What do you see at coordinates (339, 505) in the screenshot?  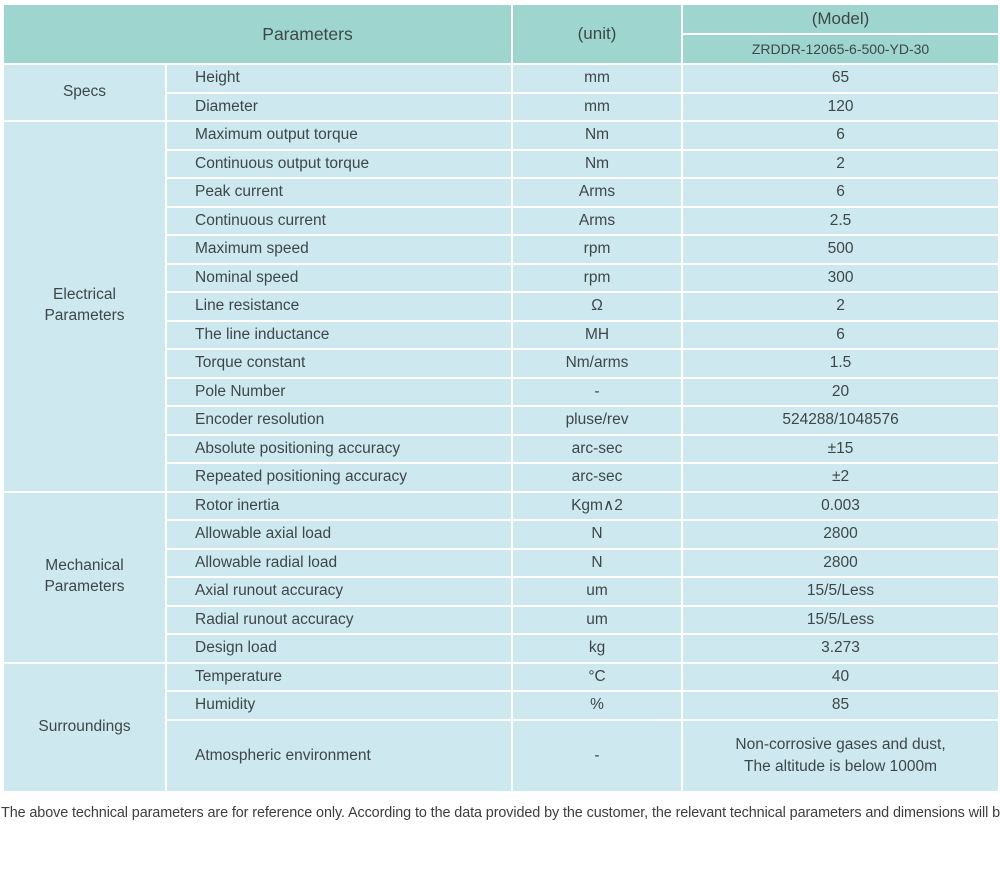 I see `param-name-cell: Rotor inertia` at bounding box center [339, 505].